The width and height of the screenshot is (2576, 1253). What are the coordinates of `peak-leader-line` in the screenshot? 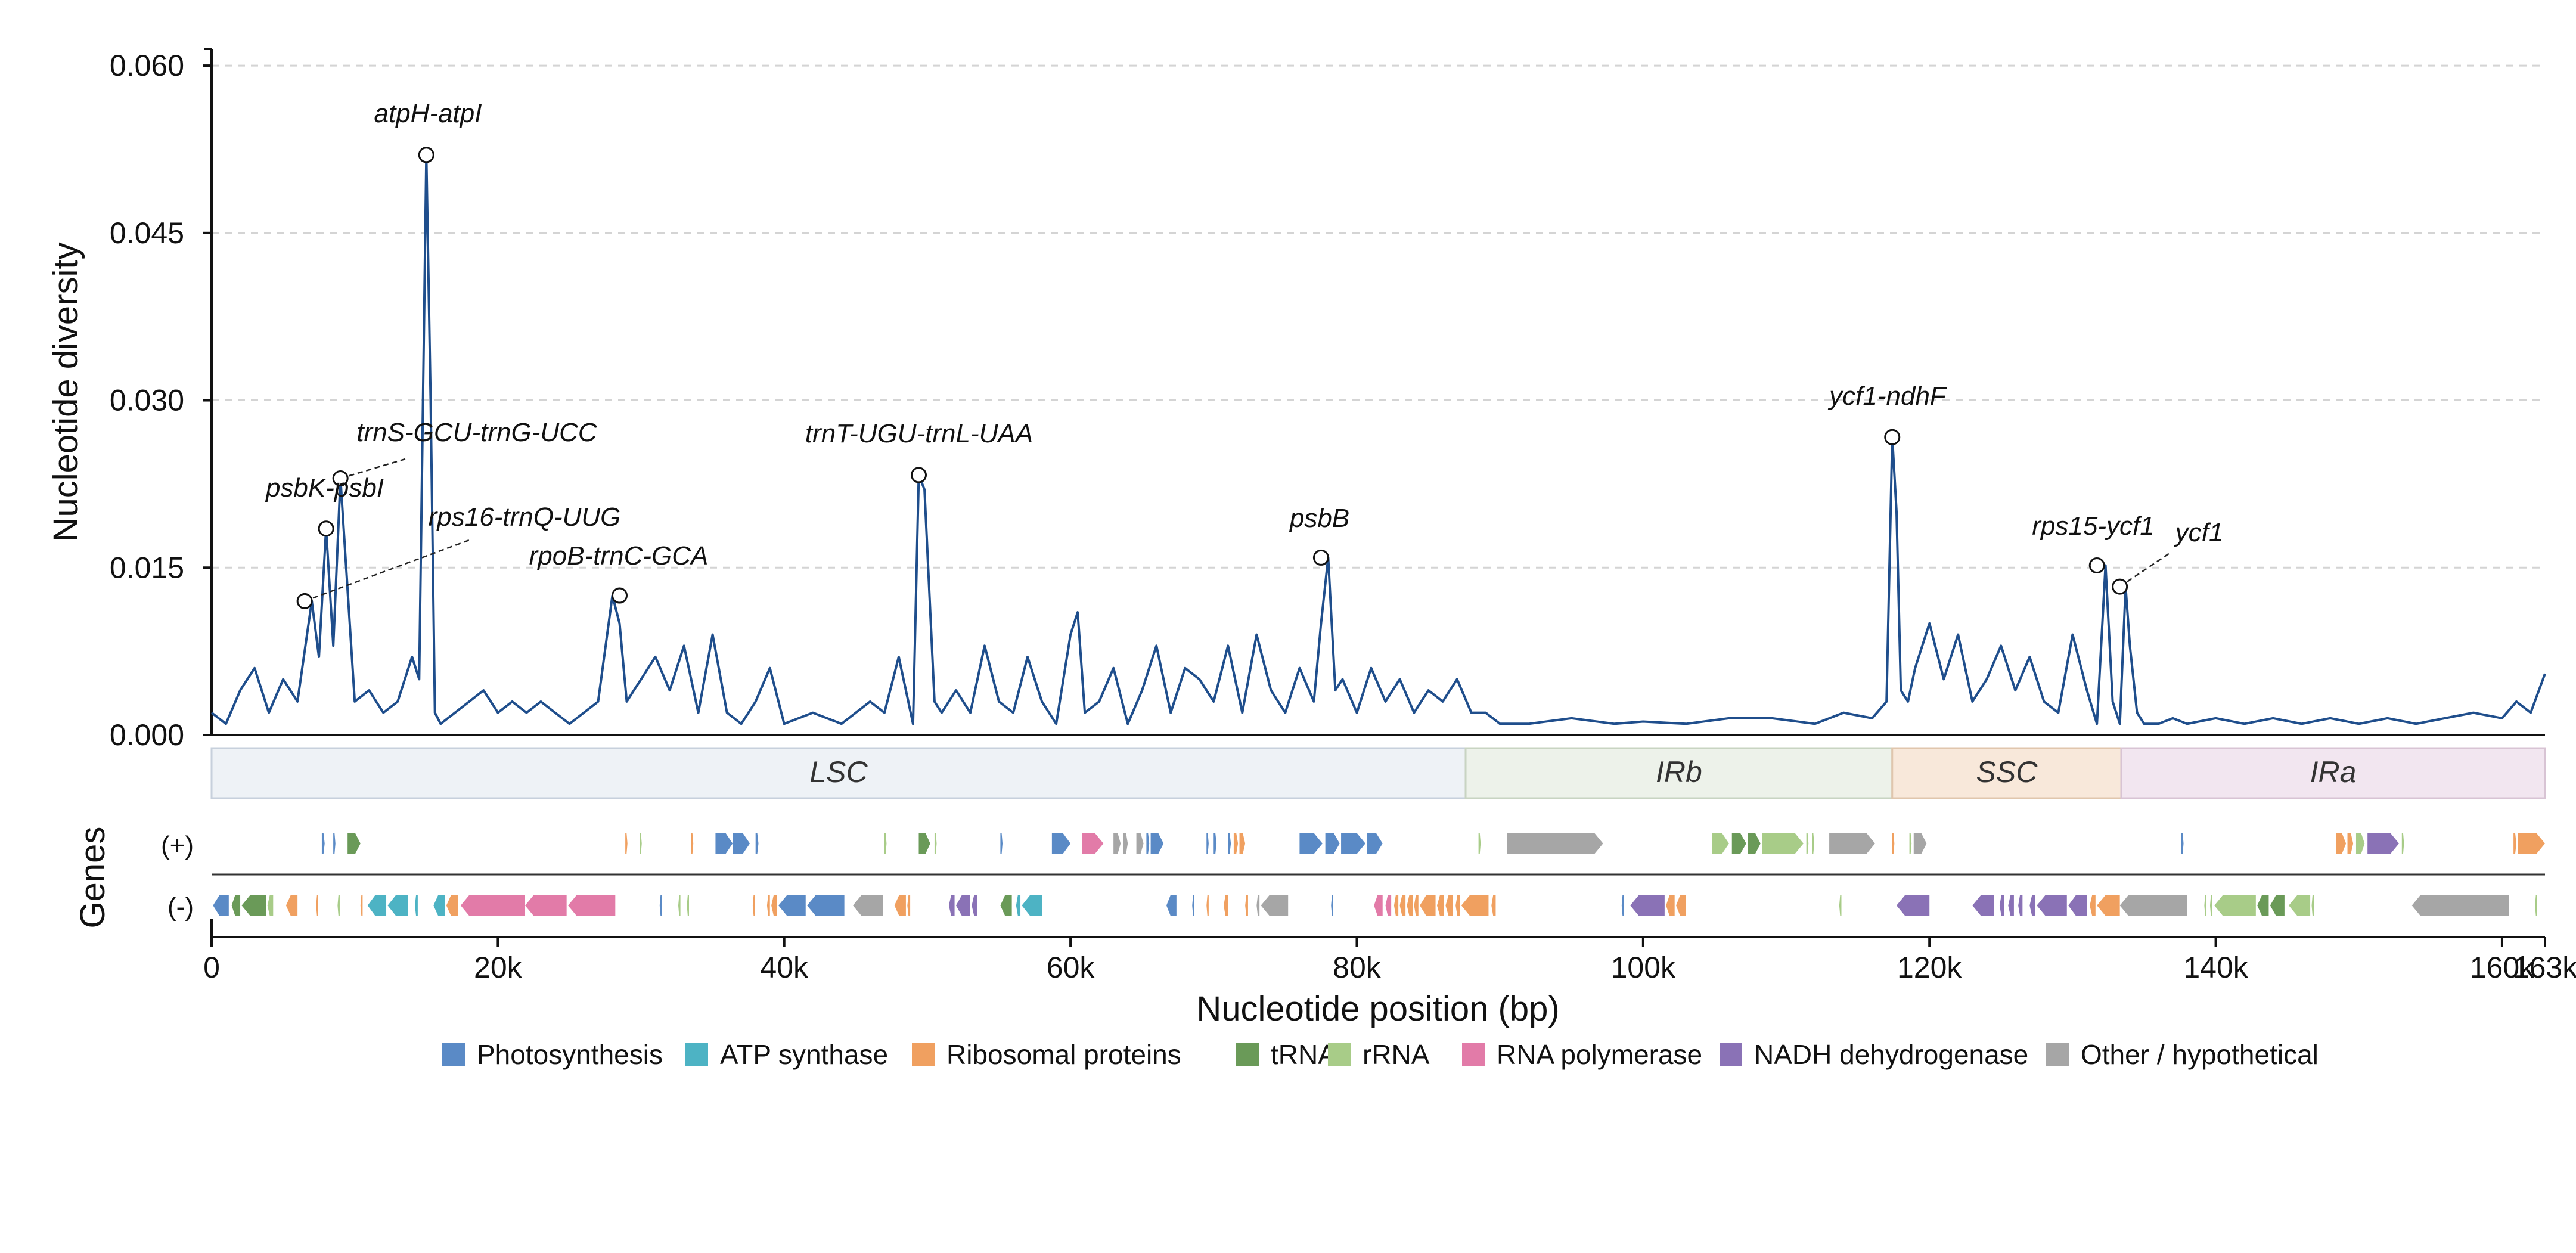 It's located at (373, 468).